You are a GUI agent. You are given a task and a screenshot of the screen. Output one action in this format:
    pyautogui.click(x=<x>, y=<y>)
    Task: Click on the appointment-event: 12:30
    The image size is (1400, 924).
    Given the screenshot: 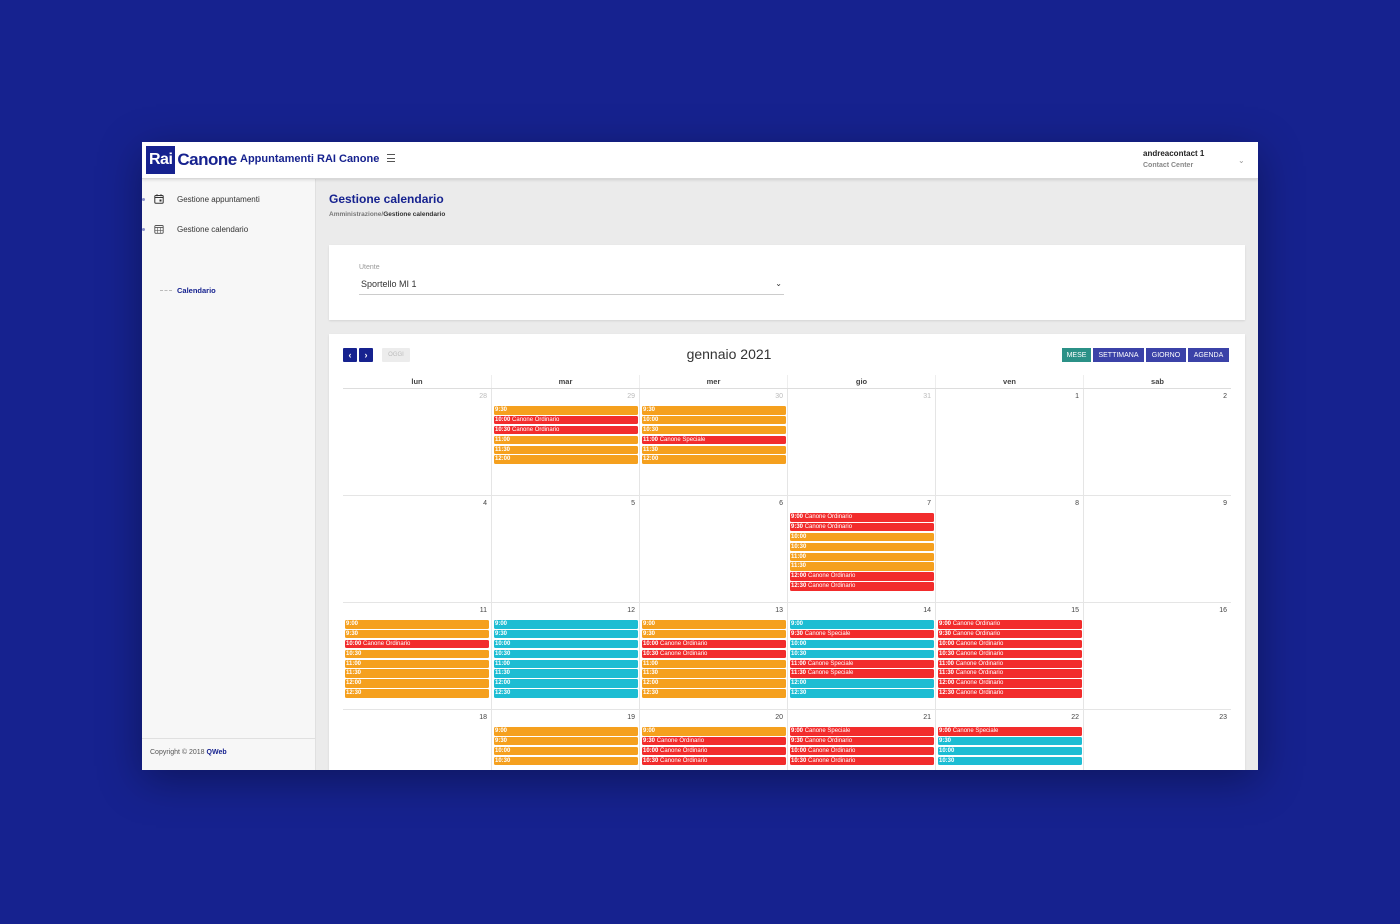 What is the action you would take?
    pyautogui.click(x=566, y=693)
    